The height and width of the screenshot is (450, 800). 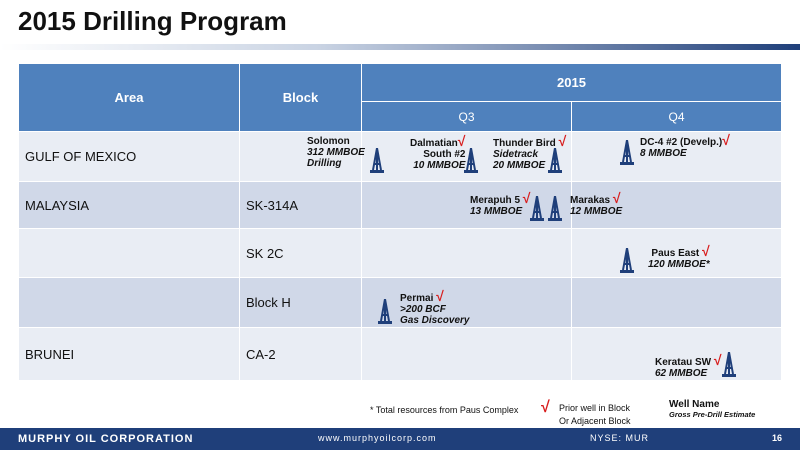 I want to click on legend-prior: Prior well in Block, so click(x=595, y=408).